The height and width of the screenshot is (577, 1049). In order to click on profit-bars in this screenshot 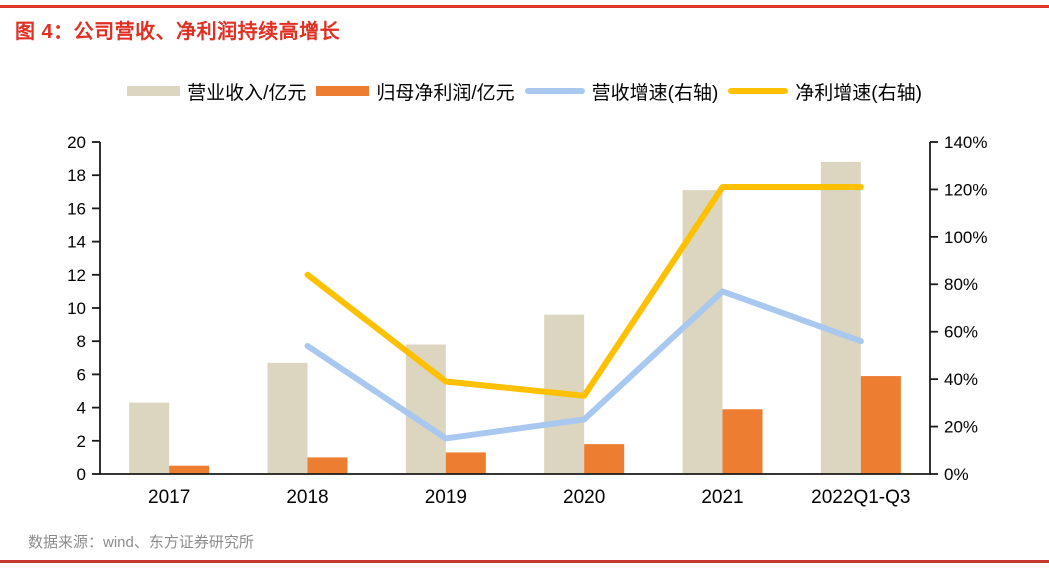, I will do `click(535, 425)`.